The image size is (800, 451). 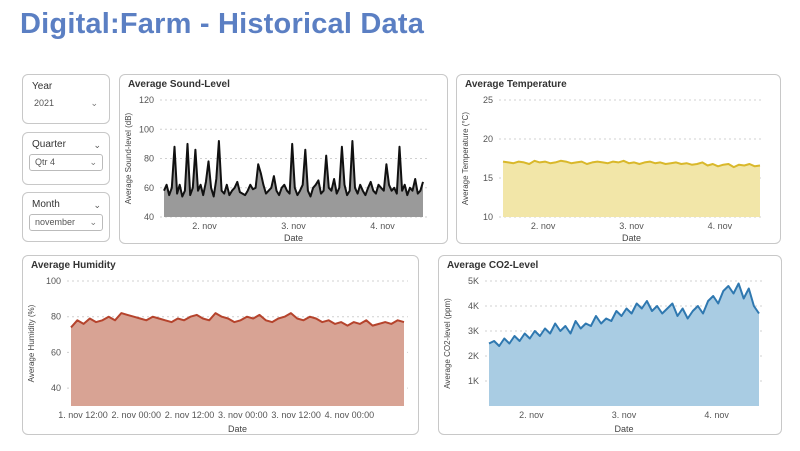 I want to click on co2-level-chart-title: Average CO2-Level, so click(x=493, y=265).